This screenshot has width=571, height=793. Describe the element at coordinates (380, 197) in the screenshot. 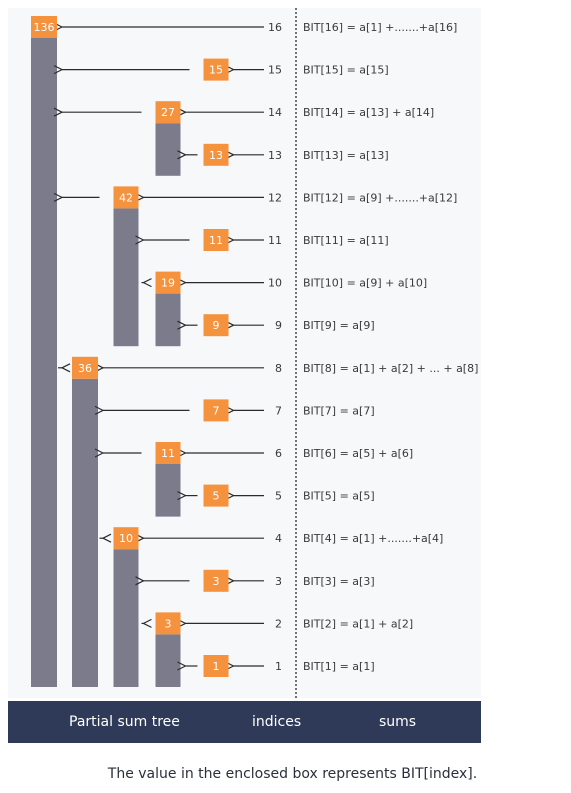

I see `sum-12: BIT[12] = a[9] +.......+a[12]` at that location.